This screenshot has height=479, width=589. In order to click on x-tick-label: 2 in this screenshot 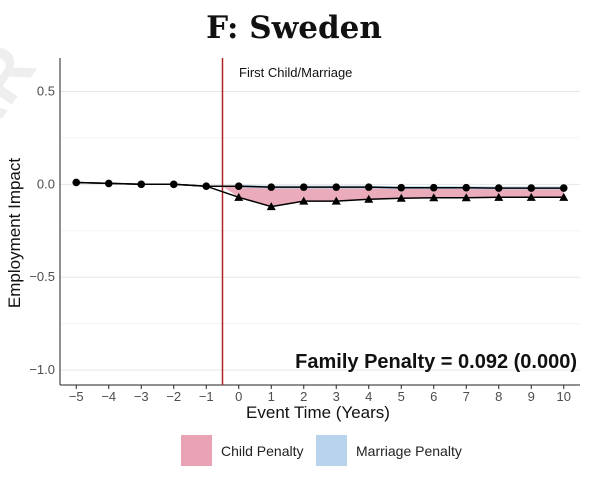, I will do `click(303, 396)`.